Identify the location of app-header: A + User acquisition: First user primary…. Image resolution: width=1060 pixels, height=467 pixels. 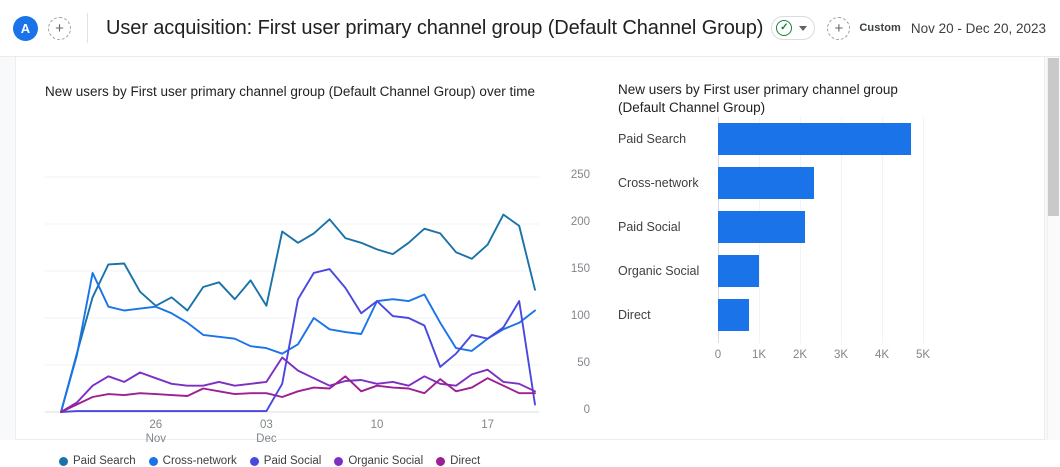
(530, 28).